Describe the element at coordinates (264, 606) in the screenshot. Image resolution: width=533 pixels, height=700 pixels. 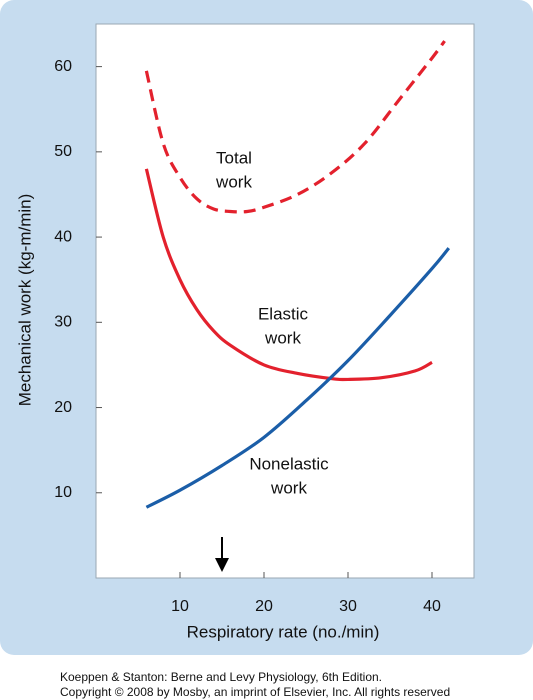
I see `x-tick-label: 20` at that location.